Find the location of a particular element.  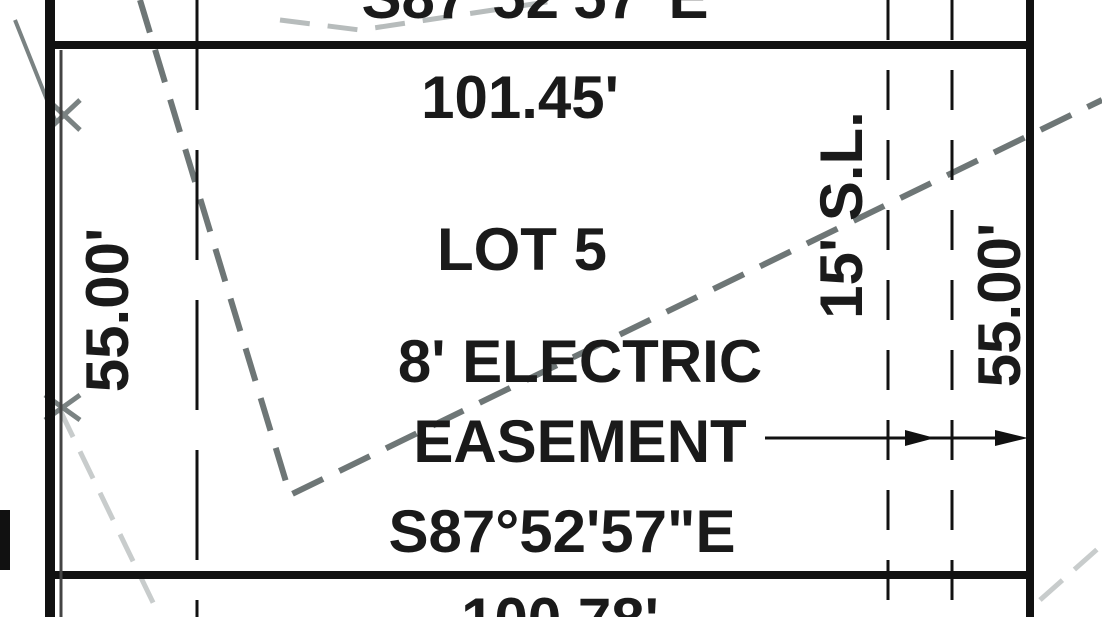

marker is located at coordinates (62, 260).